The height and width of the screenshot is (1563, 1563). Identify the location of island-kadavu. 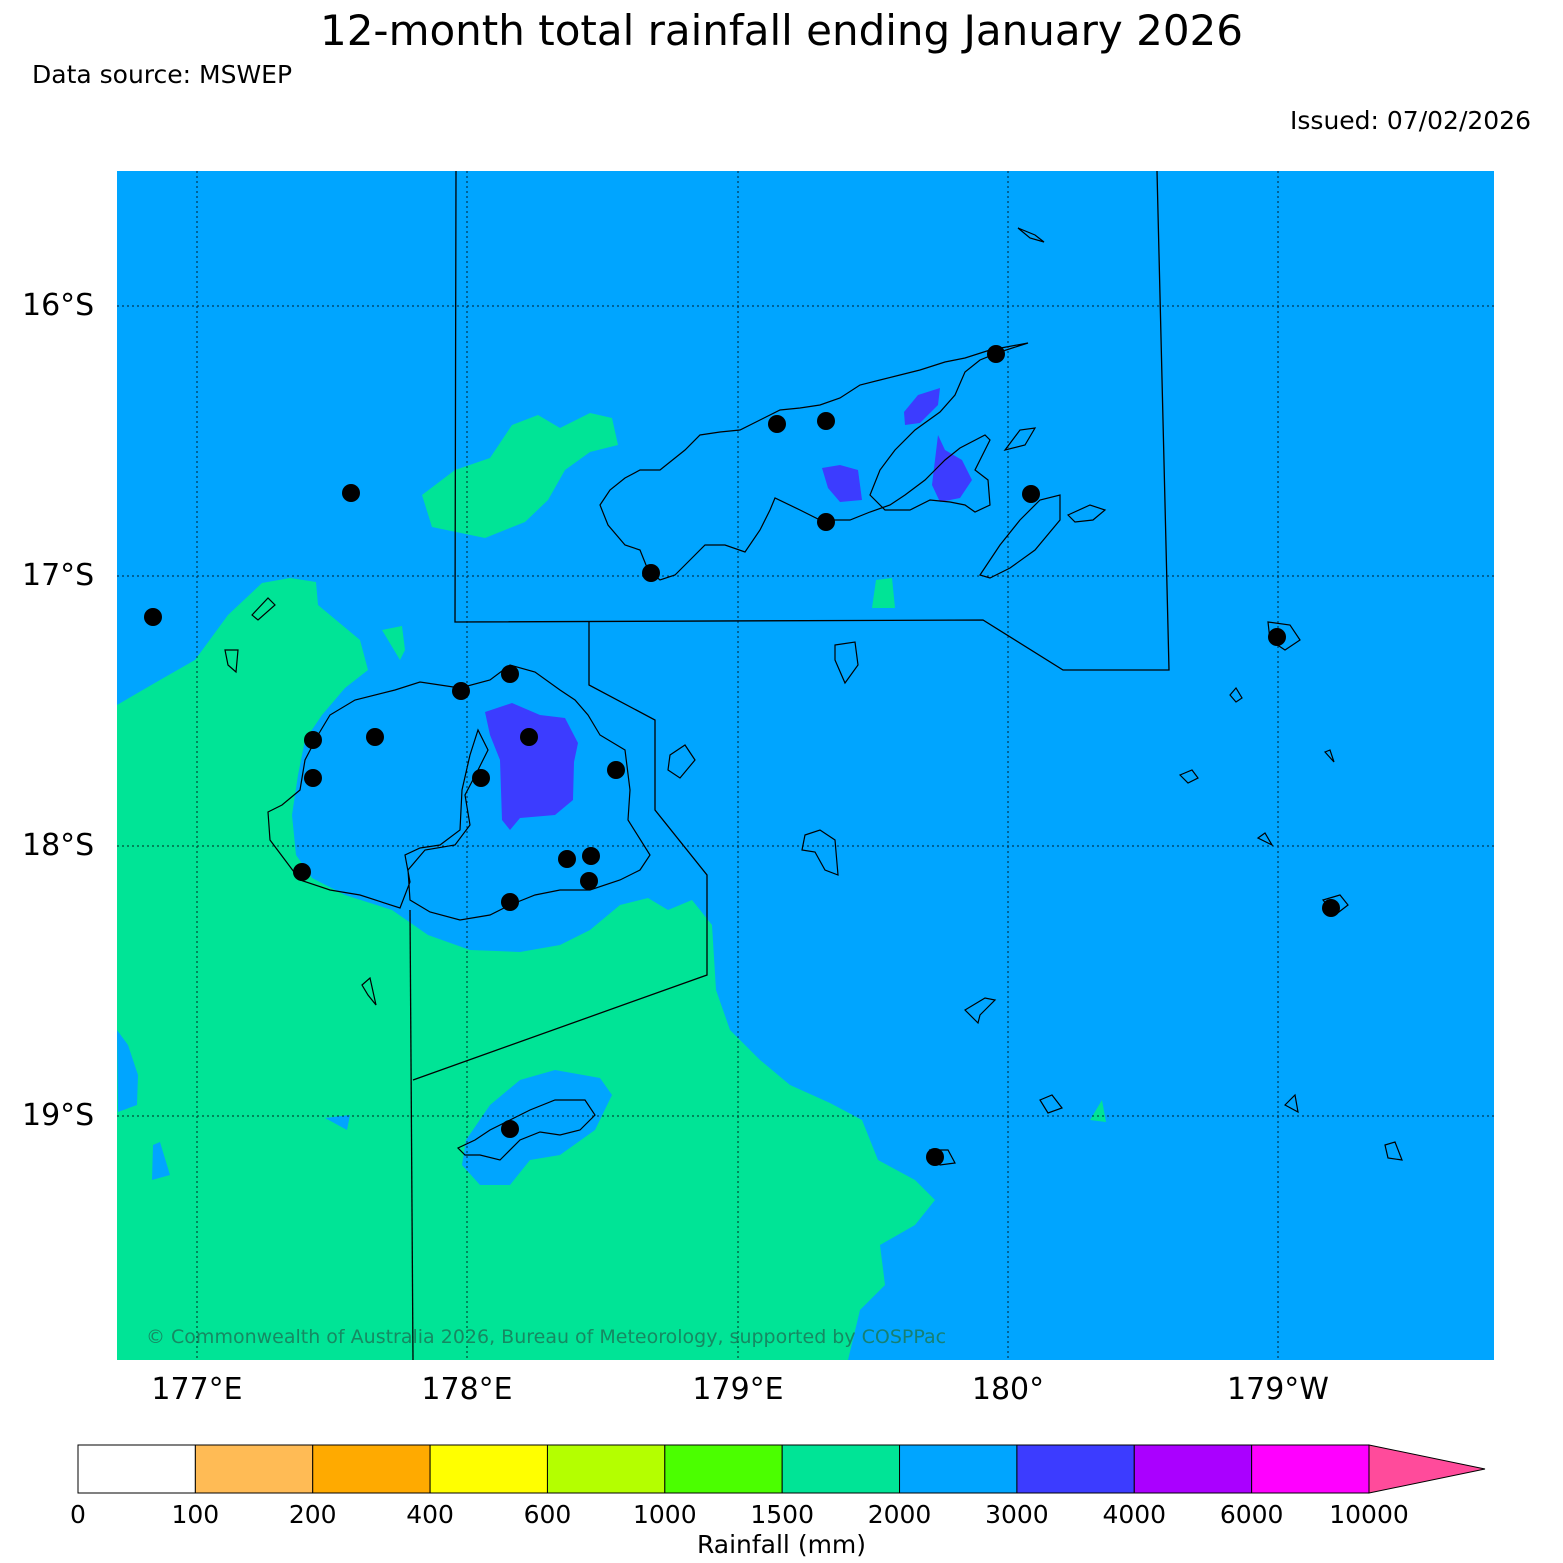
(526, 1130).